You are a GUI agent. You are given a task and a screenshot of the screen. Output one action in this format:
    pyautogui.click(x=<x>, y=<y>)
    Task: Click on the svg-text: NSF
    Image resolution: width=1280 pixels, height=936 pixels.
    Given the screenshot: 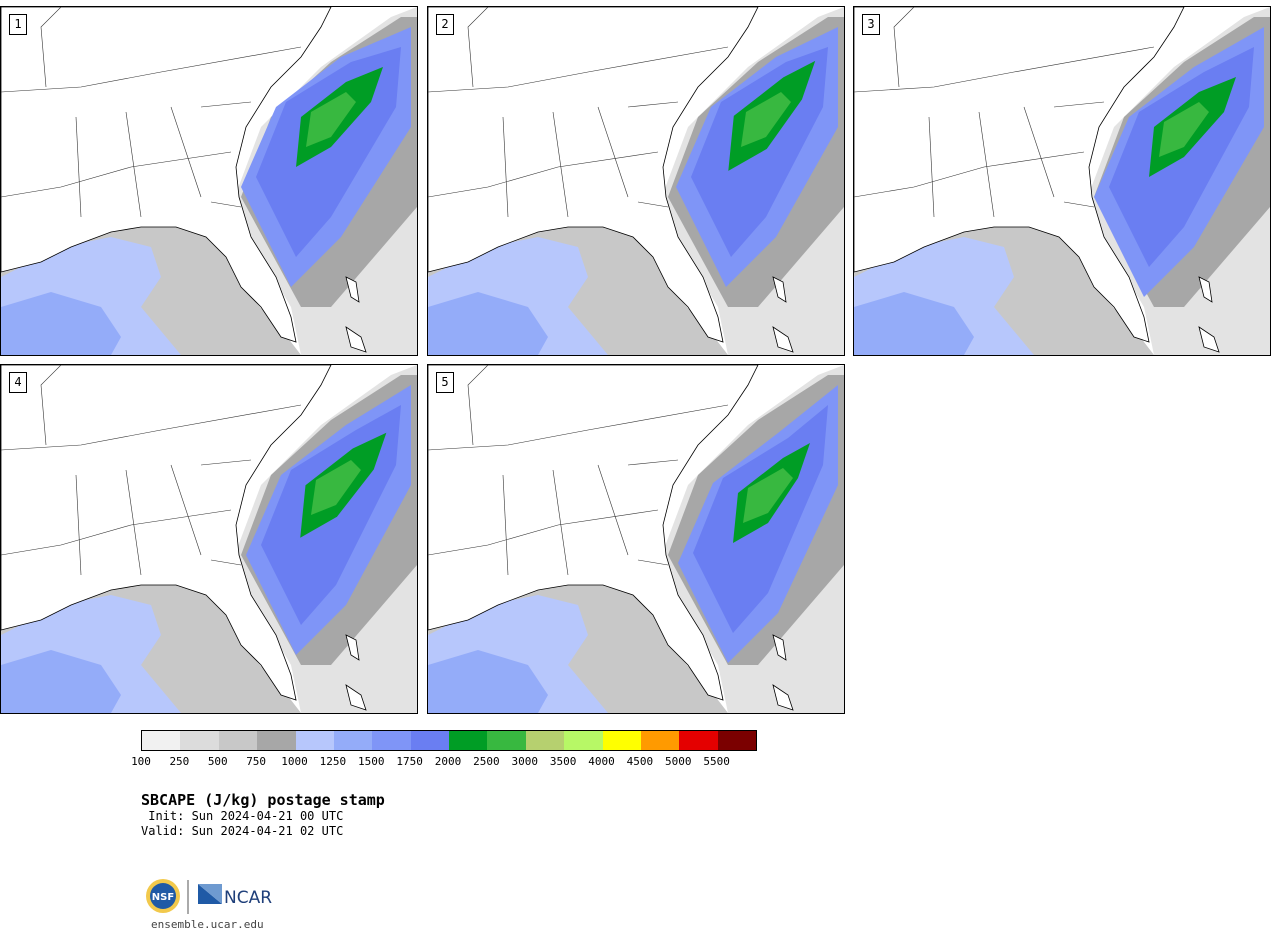 What is the action you would take?
    pyautogui.click(x=163, y=897)
    